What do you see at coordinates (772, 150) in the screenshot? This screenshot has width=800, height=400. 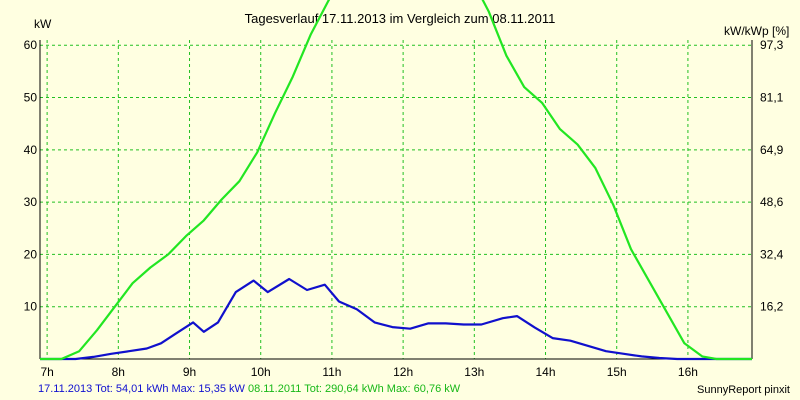 I see `y-tick-label-right: 64,9` at bounding box center [772, 150].